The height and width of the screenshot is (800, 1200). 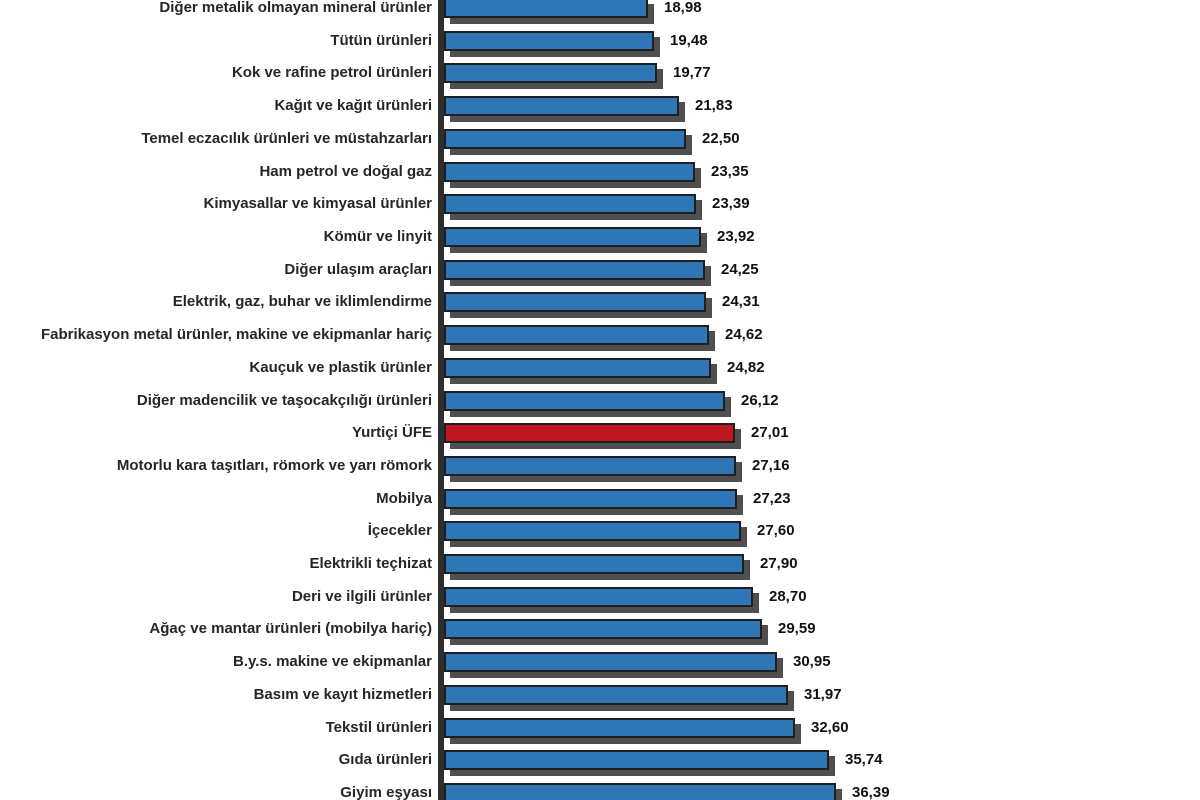 What do you see at coordinates (295, 8) in the screenshot?
I see `category-label: Diğer metalik olmayan mineral ürünler` at bounding box center [295, 8].